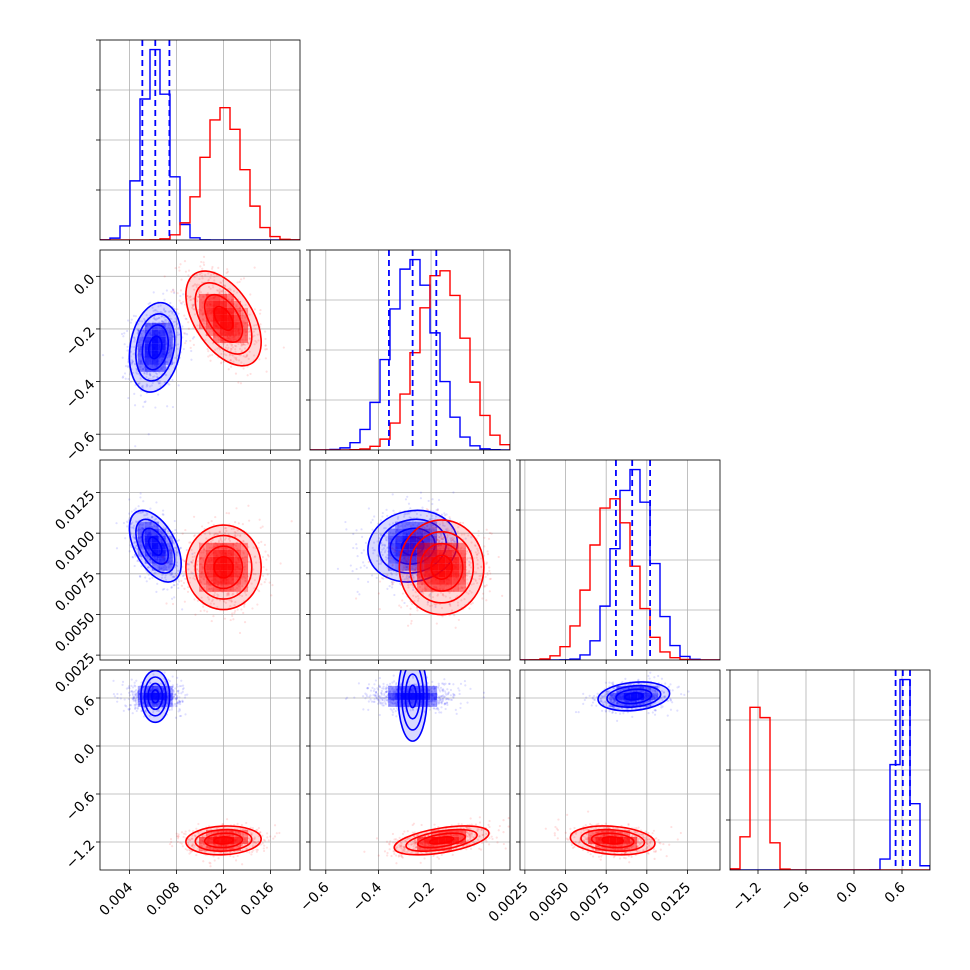 The height and width of the screenshot is (970, 970). I want to click on x-tick-label: 0.012, so click(211, 900).